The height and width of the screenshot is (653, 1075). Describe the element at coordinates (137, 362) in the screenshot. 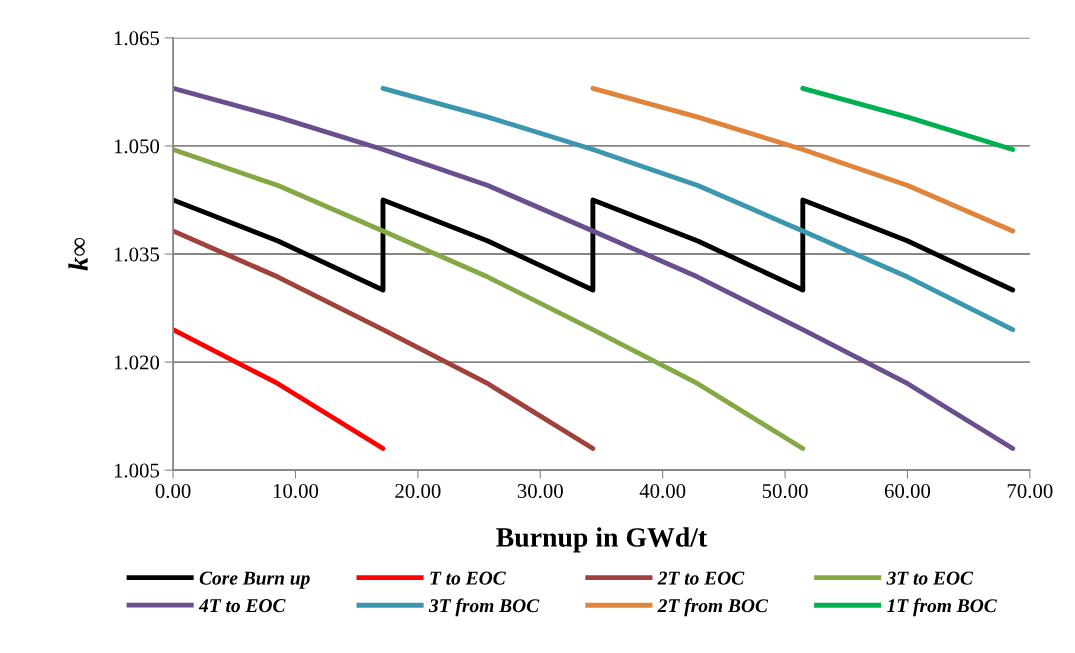

I see `y-tick-label: 1.020` at that location.